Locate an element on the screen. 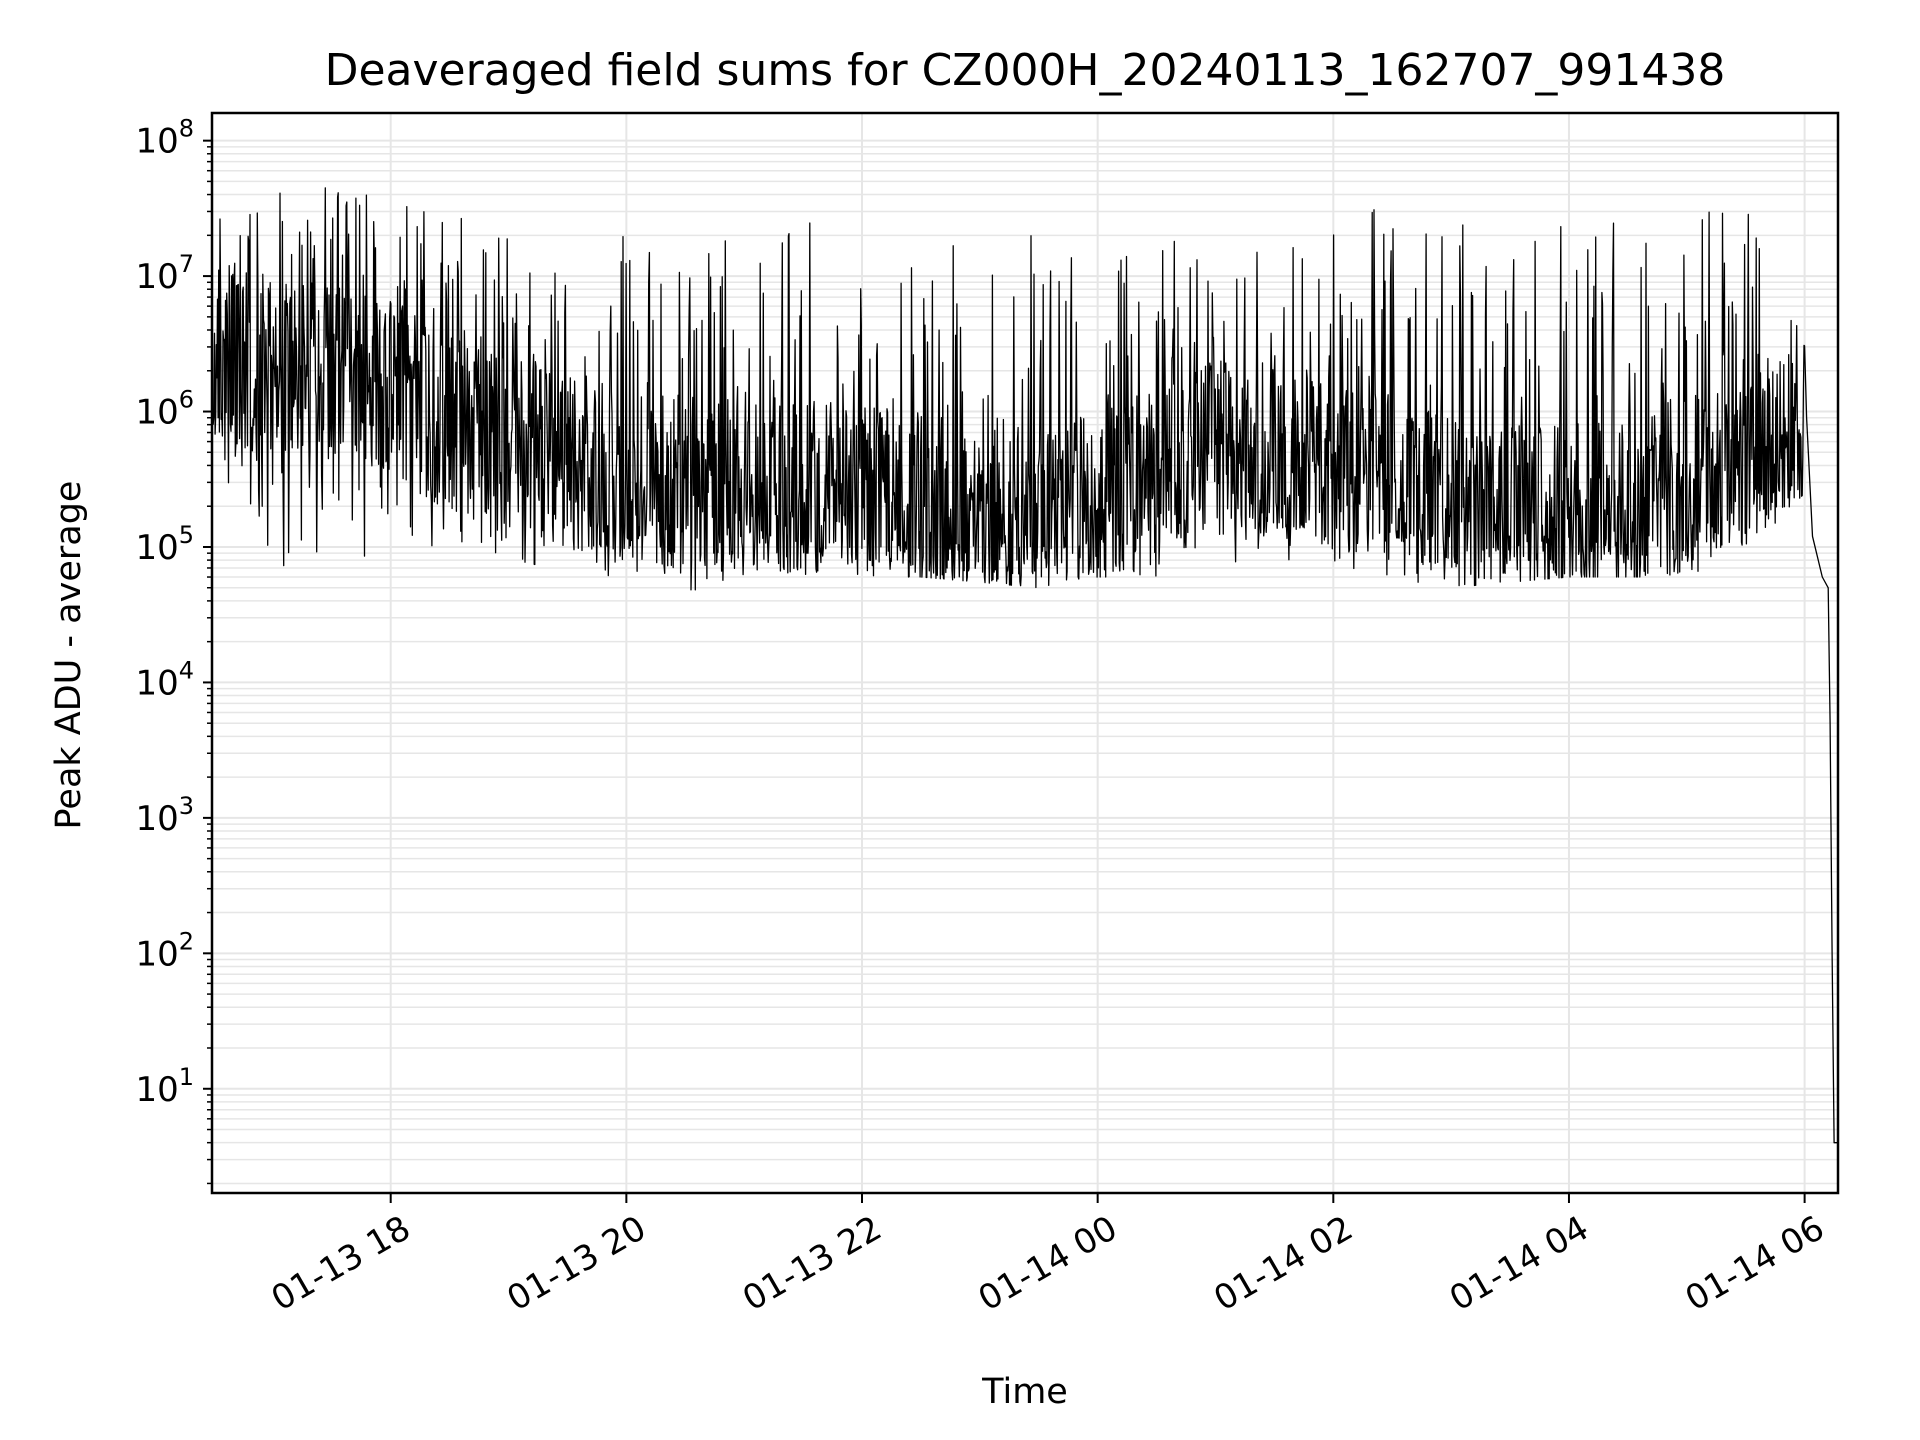 This screenshot has height=1440, width=1920. y-tick-label: 10⁸ is located at coordinates (164, 138).